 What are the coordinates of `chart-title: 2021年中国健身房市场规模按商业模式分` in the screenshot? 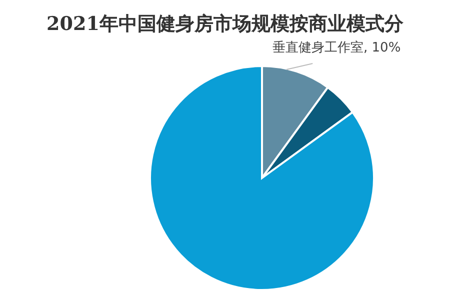 It's located at (225, 24).